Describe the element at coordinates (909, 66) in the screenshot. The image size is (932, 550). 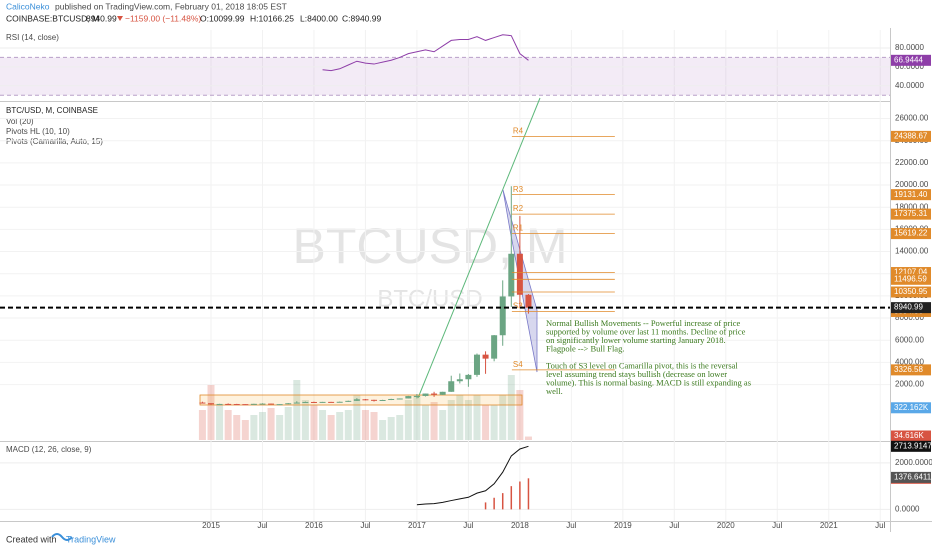
I see `y-tick-label: 60.0000` at that location.